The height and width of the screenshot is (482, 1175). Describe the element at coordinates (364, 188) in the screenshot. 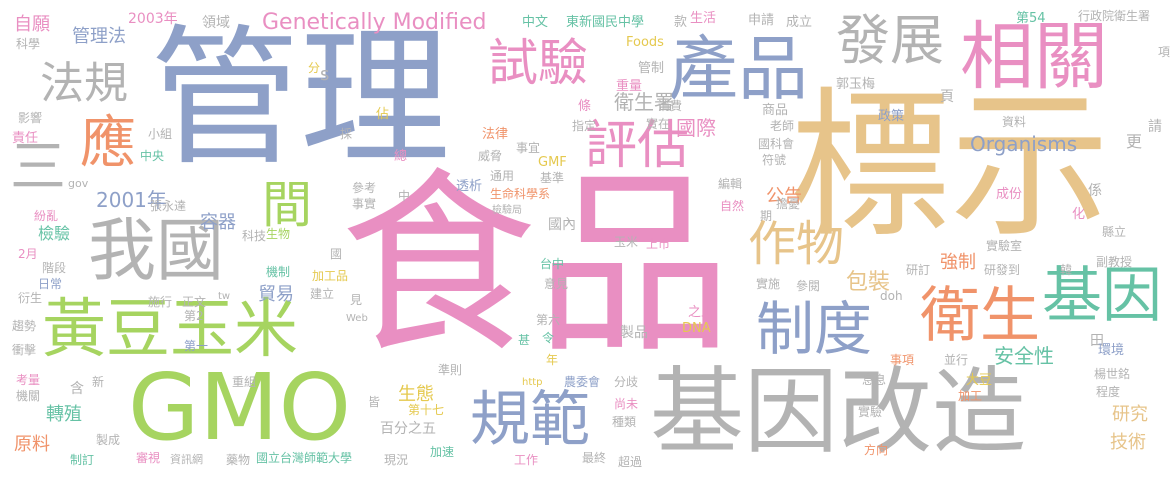

I see `word-reference: 參考` at that location.